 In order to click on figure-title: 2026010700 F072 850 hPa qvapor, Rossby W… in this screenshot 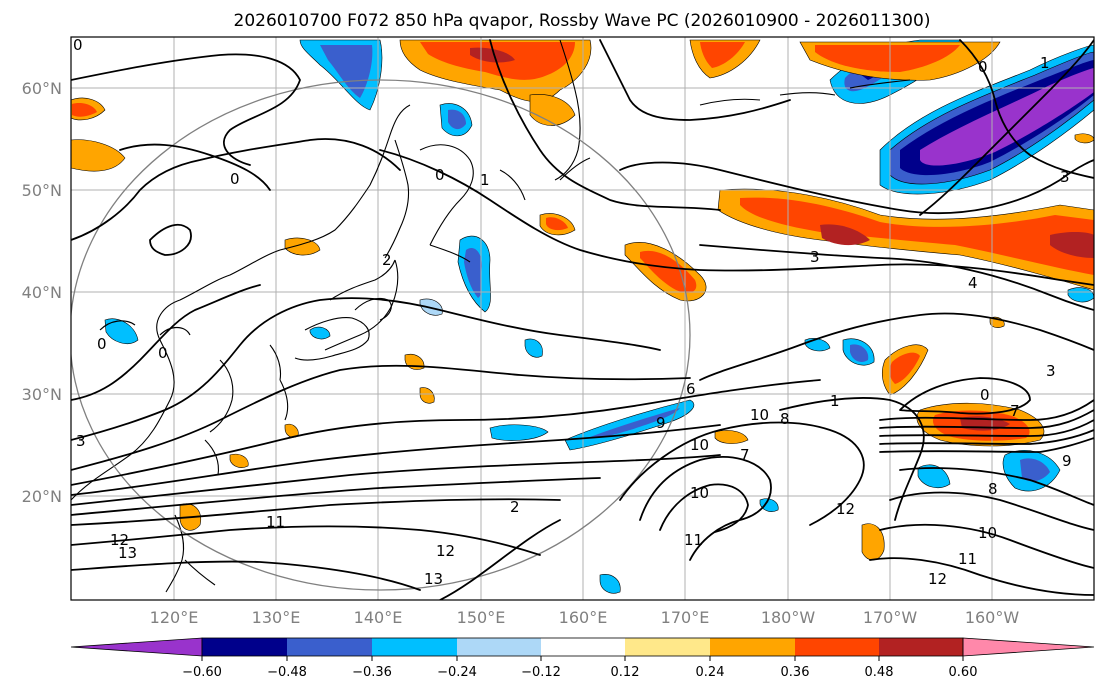, I will do `click(582, 21)`.